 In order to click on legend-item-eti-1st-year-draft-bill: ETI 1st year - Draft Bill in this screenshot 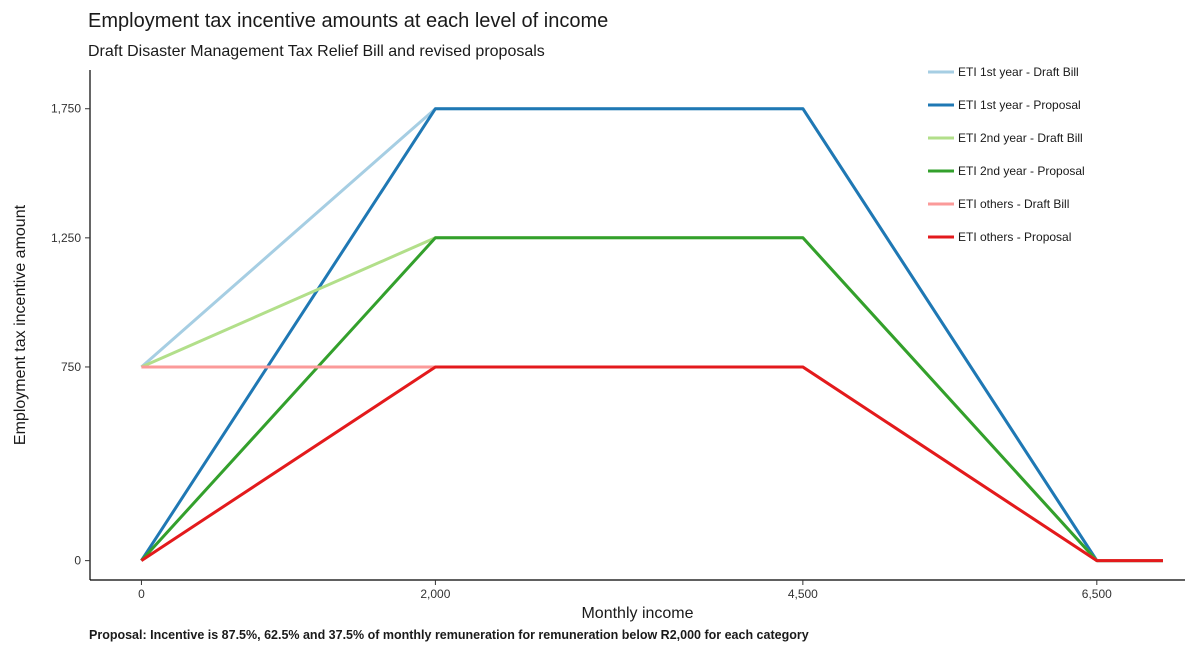, I will do `click(1003, 72)`.